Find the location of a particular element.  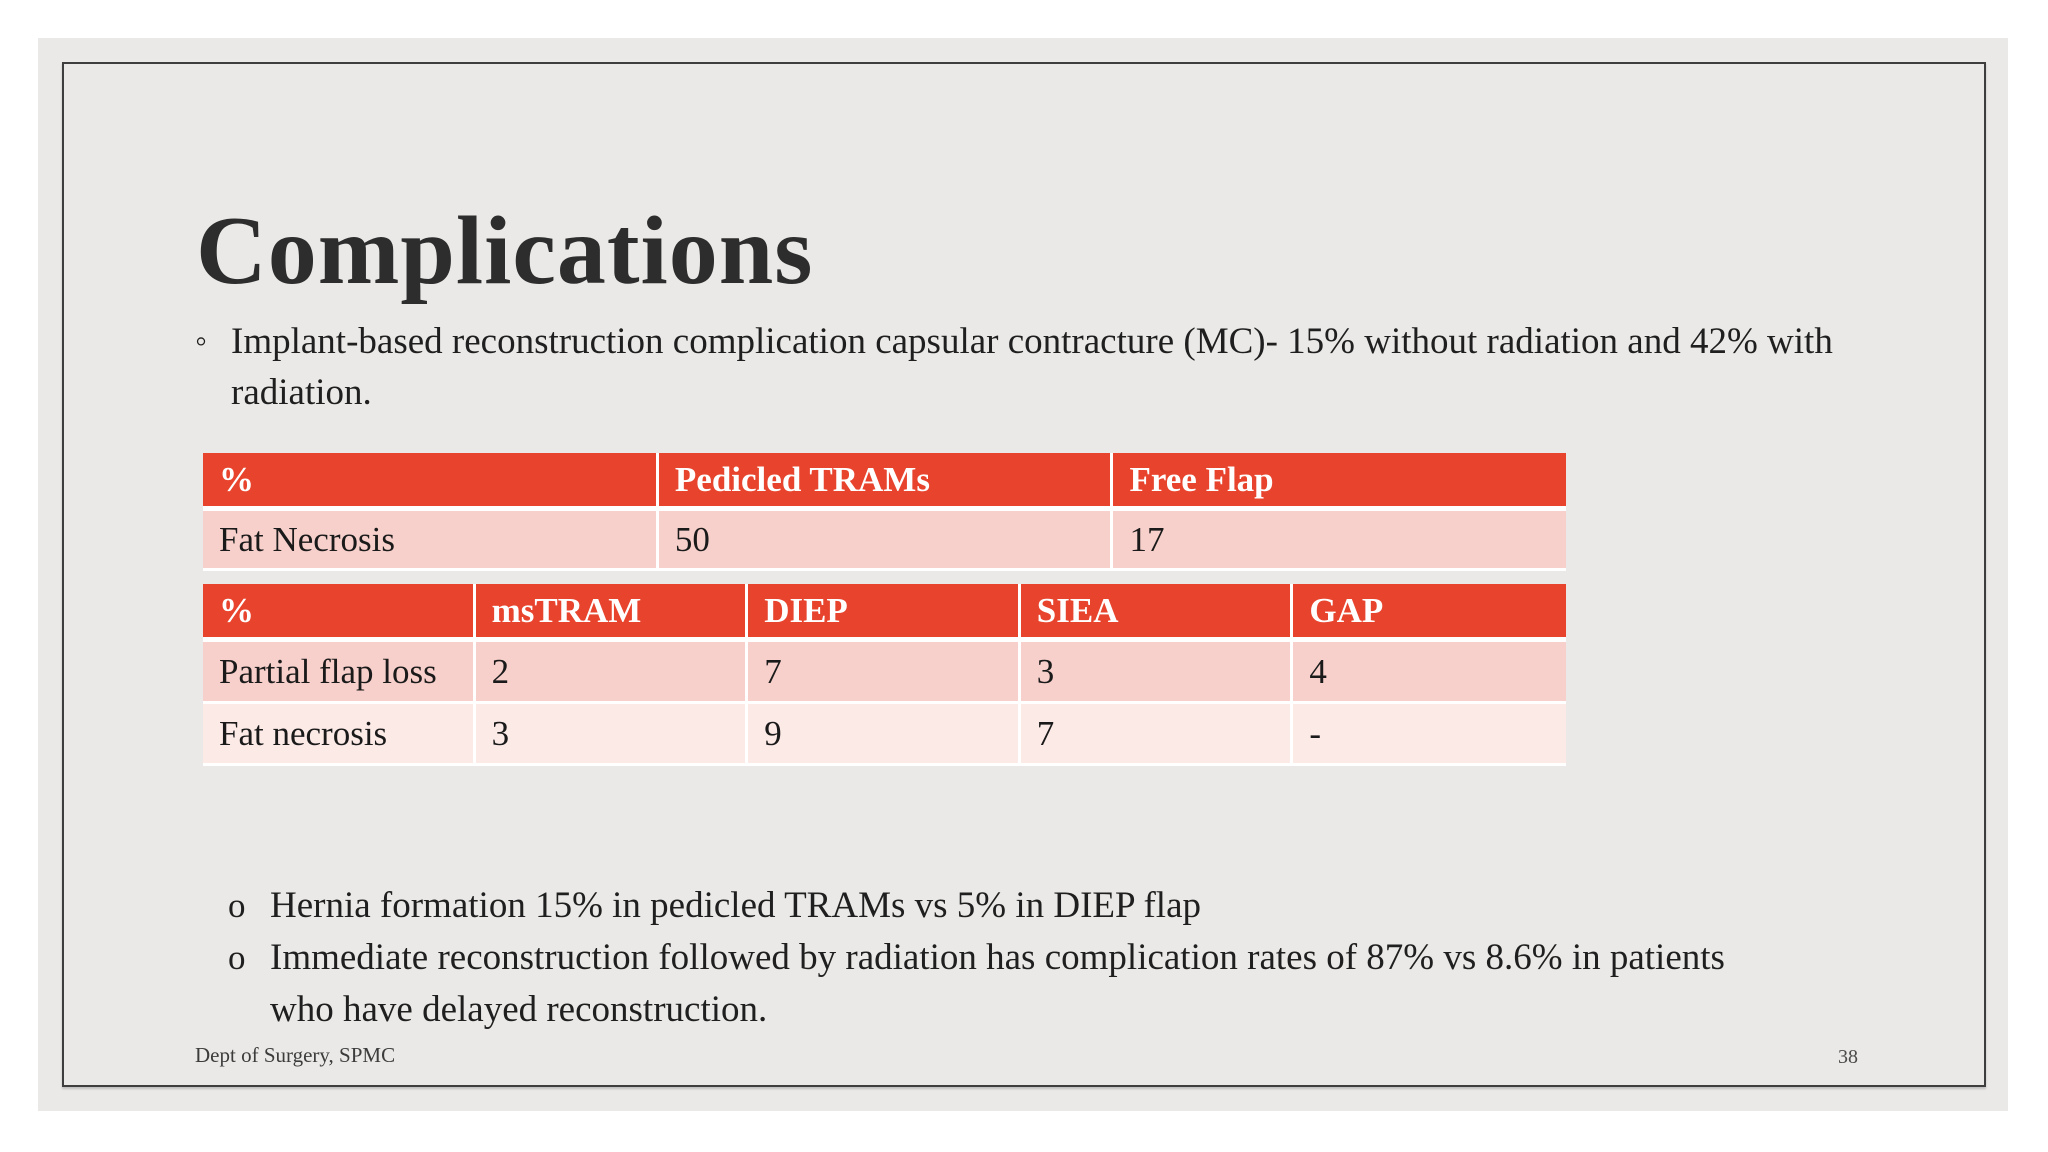

table-cell: 50 is located at coordinates (886, 541).